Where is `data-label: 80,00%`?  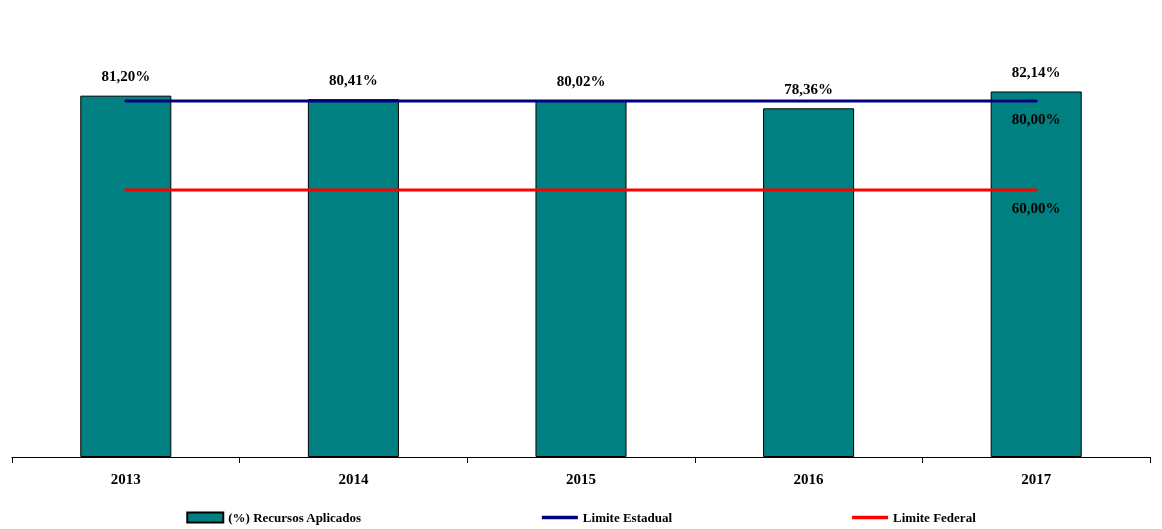 data-label: 80,00% is located at coordinates (1036, 118).